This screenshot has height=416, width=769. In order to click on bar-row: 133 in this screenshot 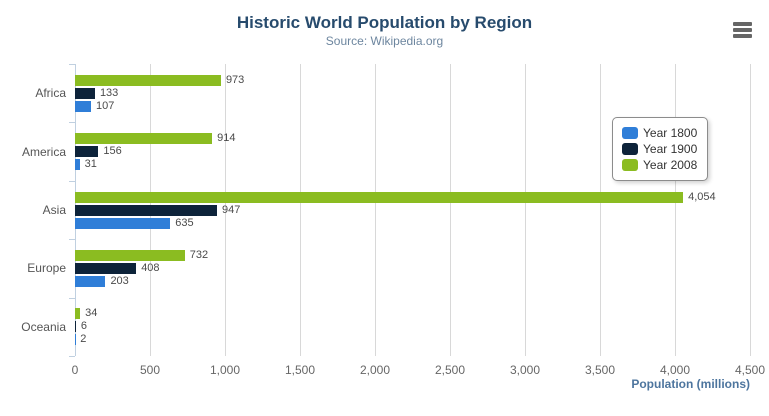, I will do `click(97, 92)`.